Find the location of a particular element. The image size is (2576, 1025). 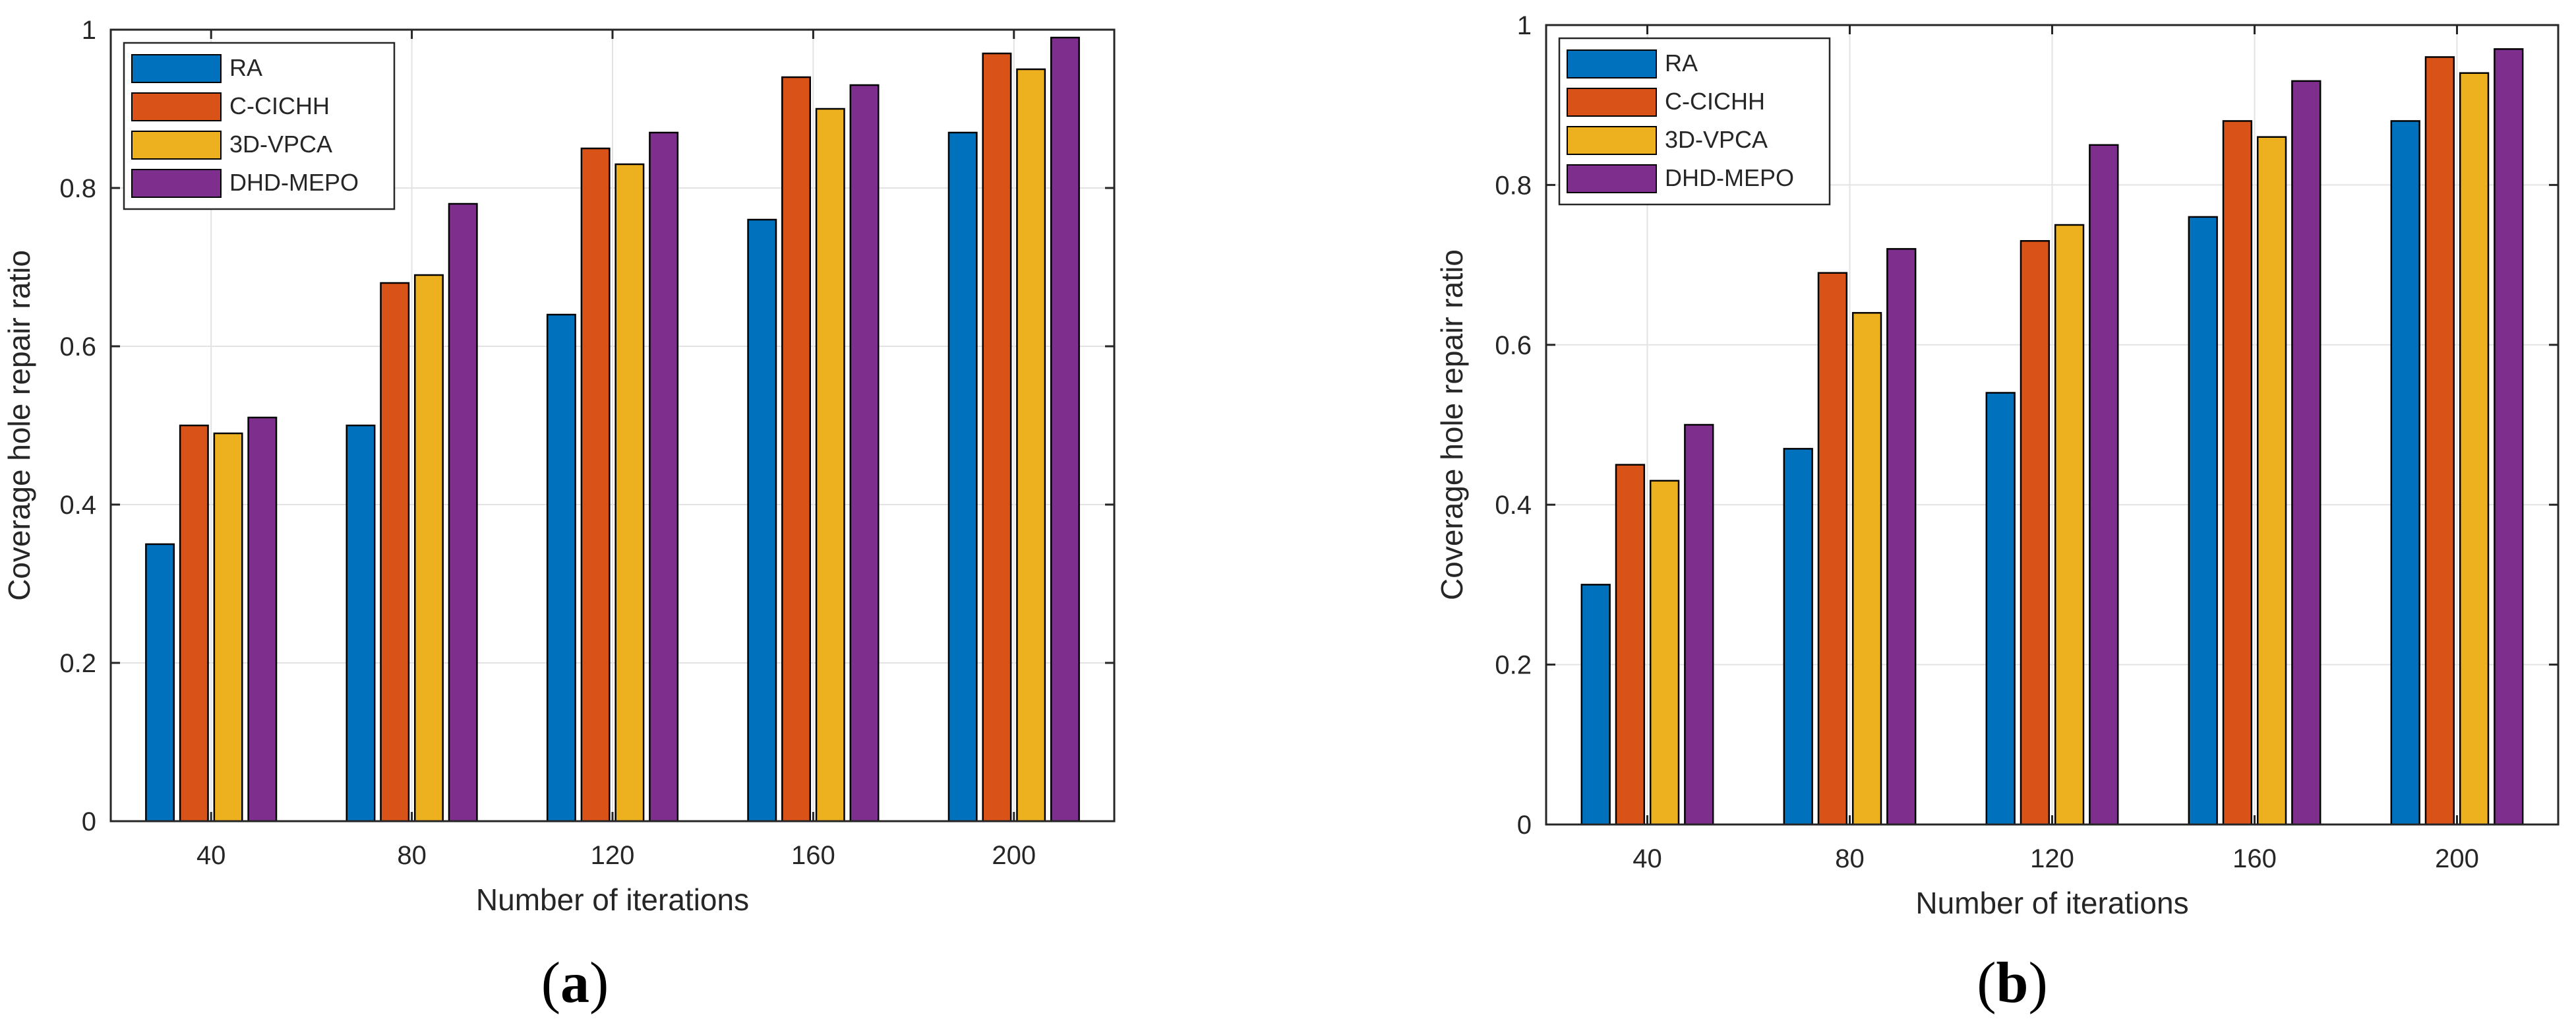

caption-b-letter: b is located at coordinates (2012, 983).